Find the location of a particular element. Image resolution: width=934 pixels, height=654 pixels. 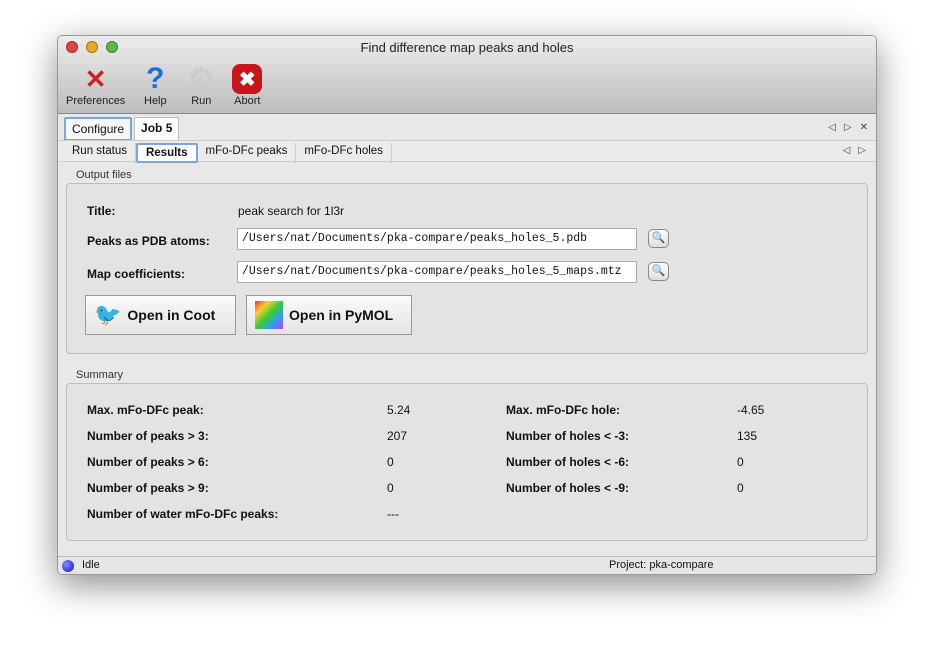

pdb-label: Peaks as PDB atoms: is located at coordinates (148, 241).